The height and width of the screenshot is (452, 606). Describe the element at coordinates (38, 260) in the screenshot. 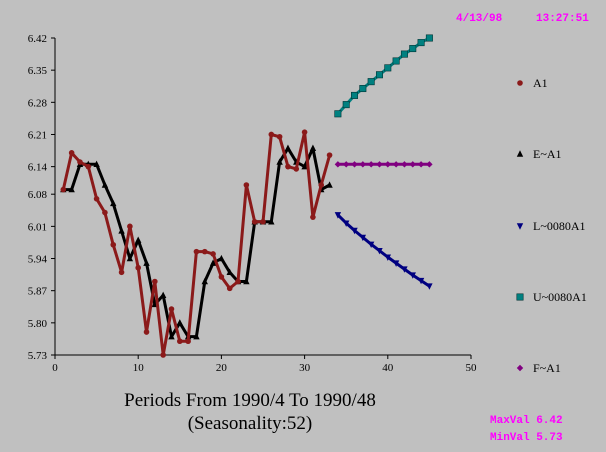

I see `y-tick-label: 5.94` at that location.